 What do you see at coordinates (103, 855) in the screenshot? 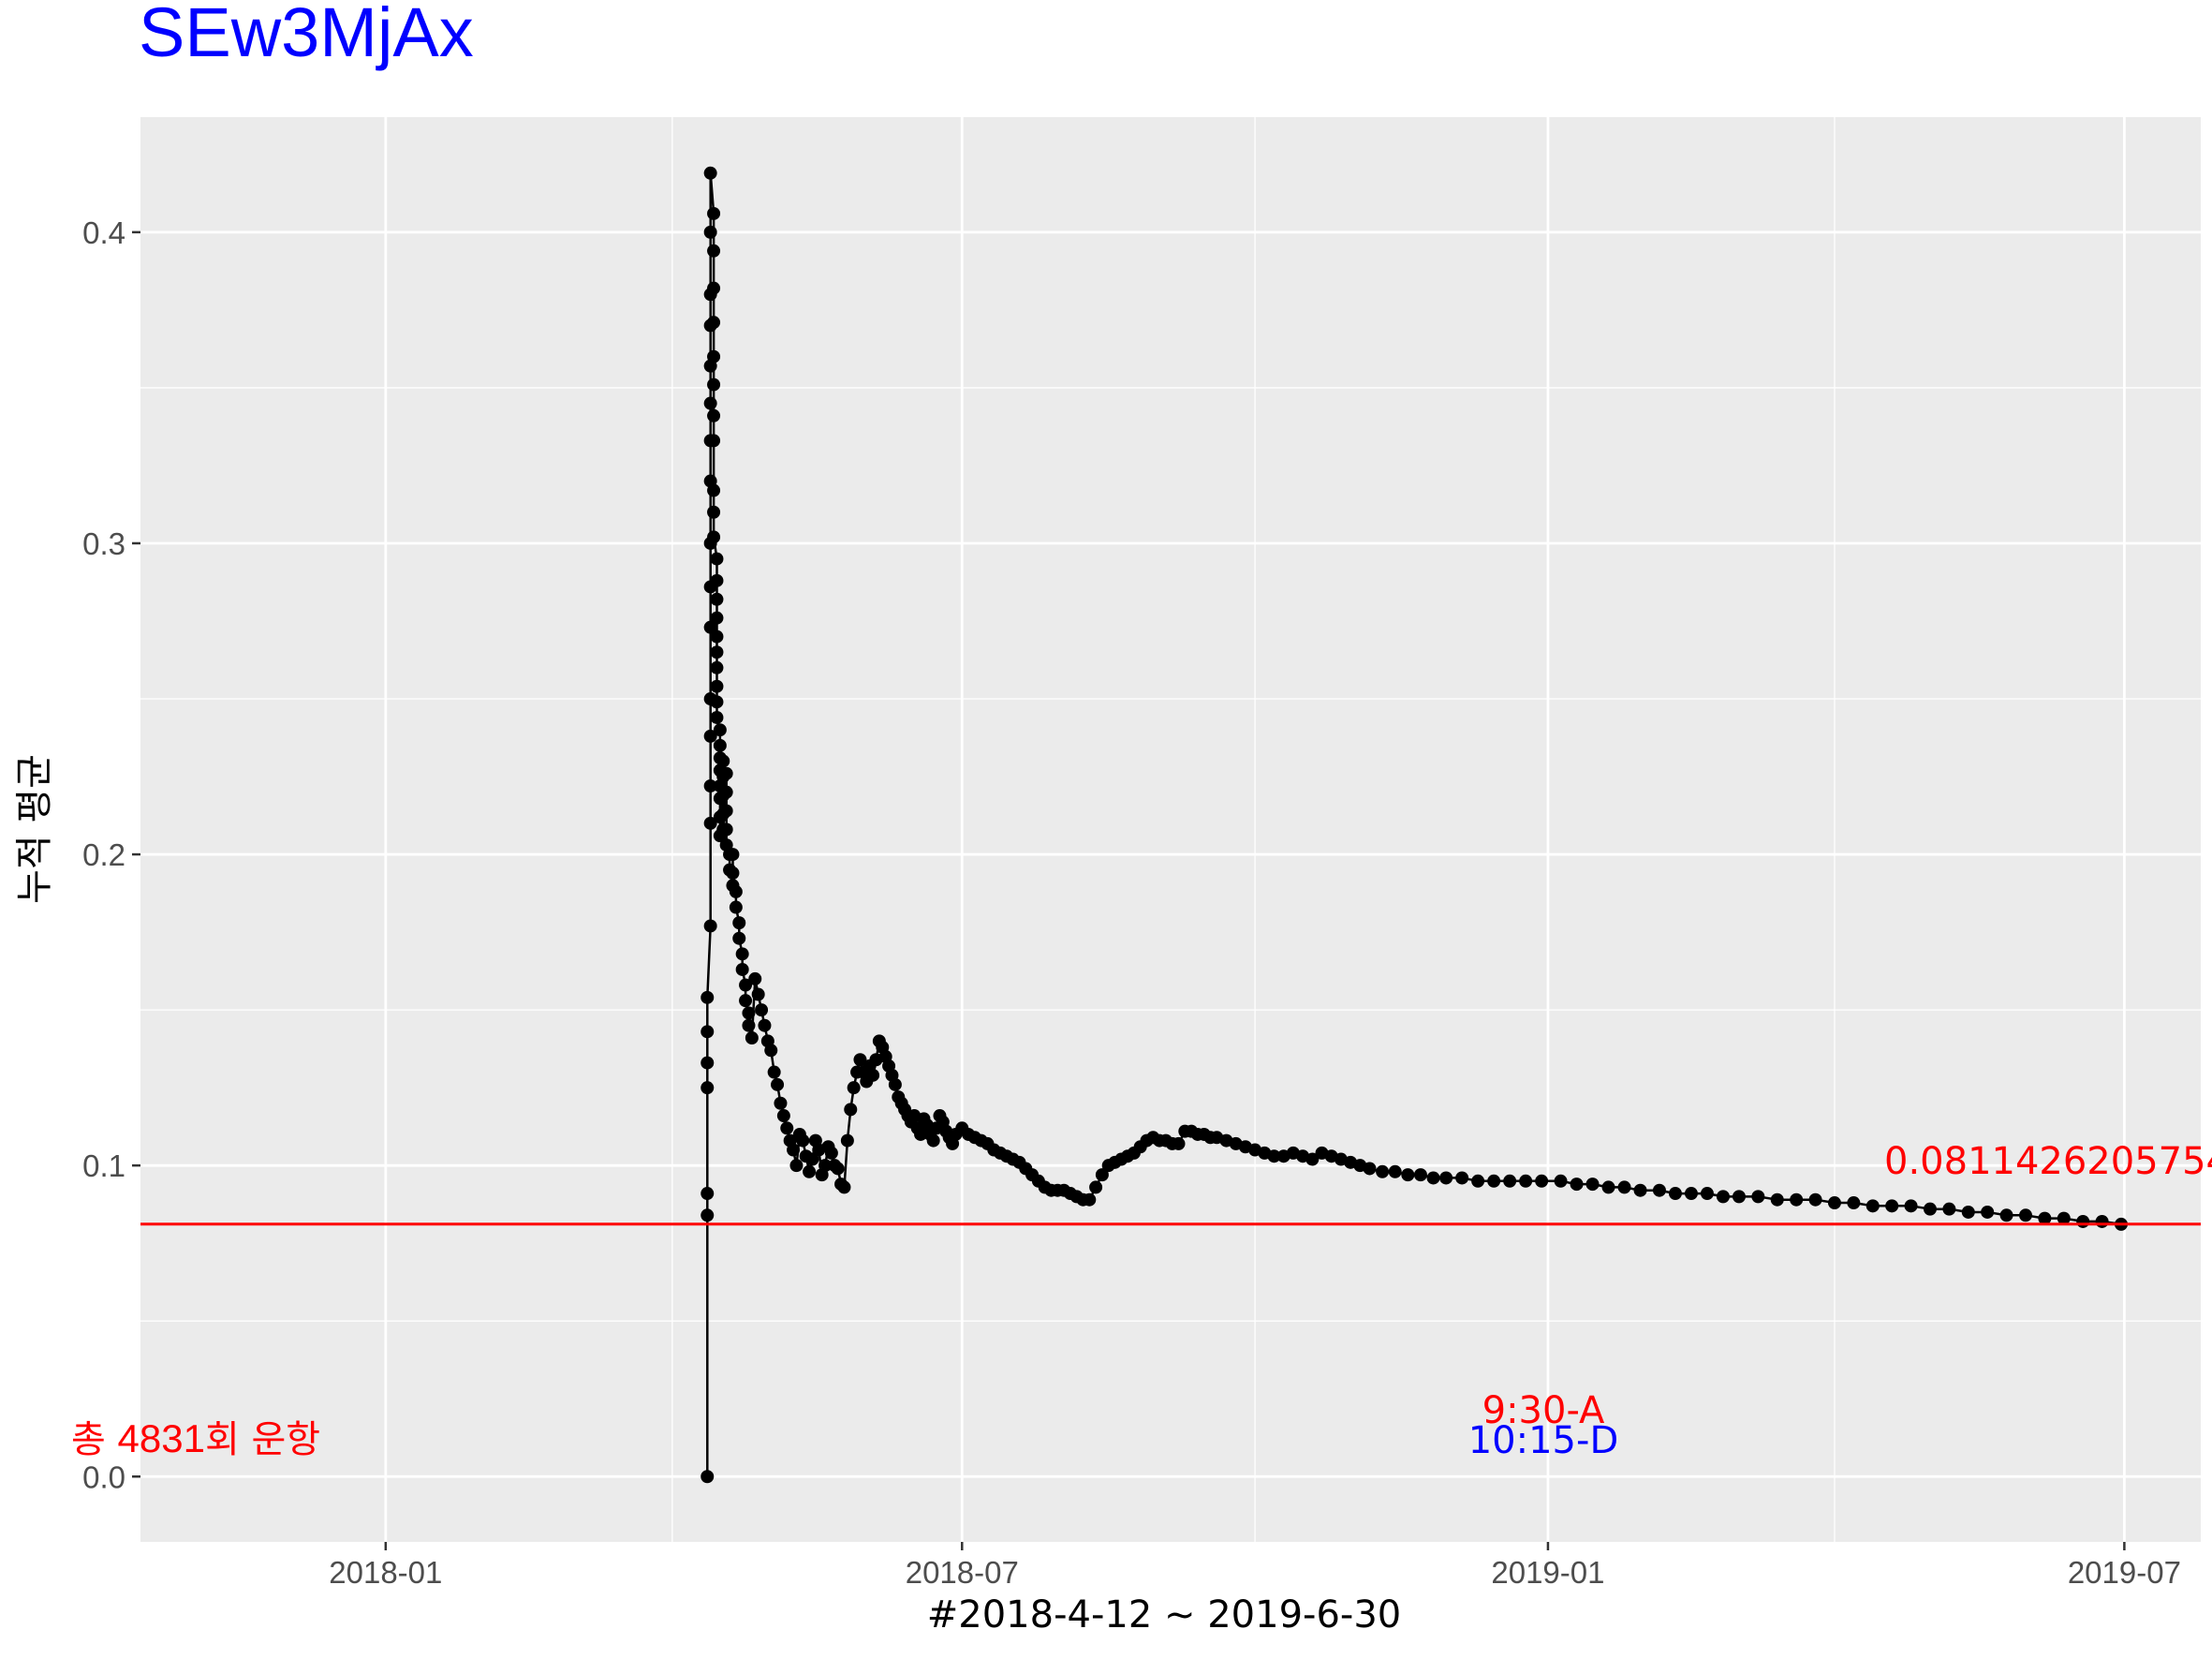
I see `y-tick-label: 0.2` at bounding box center [103, 855].